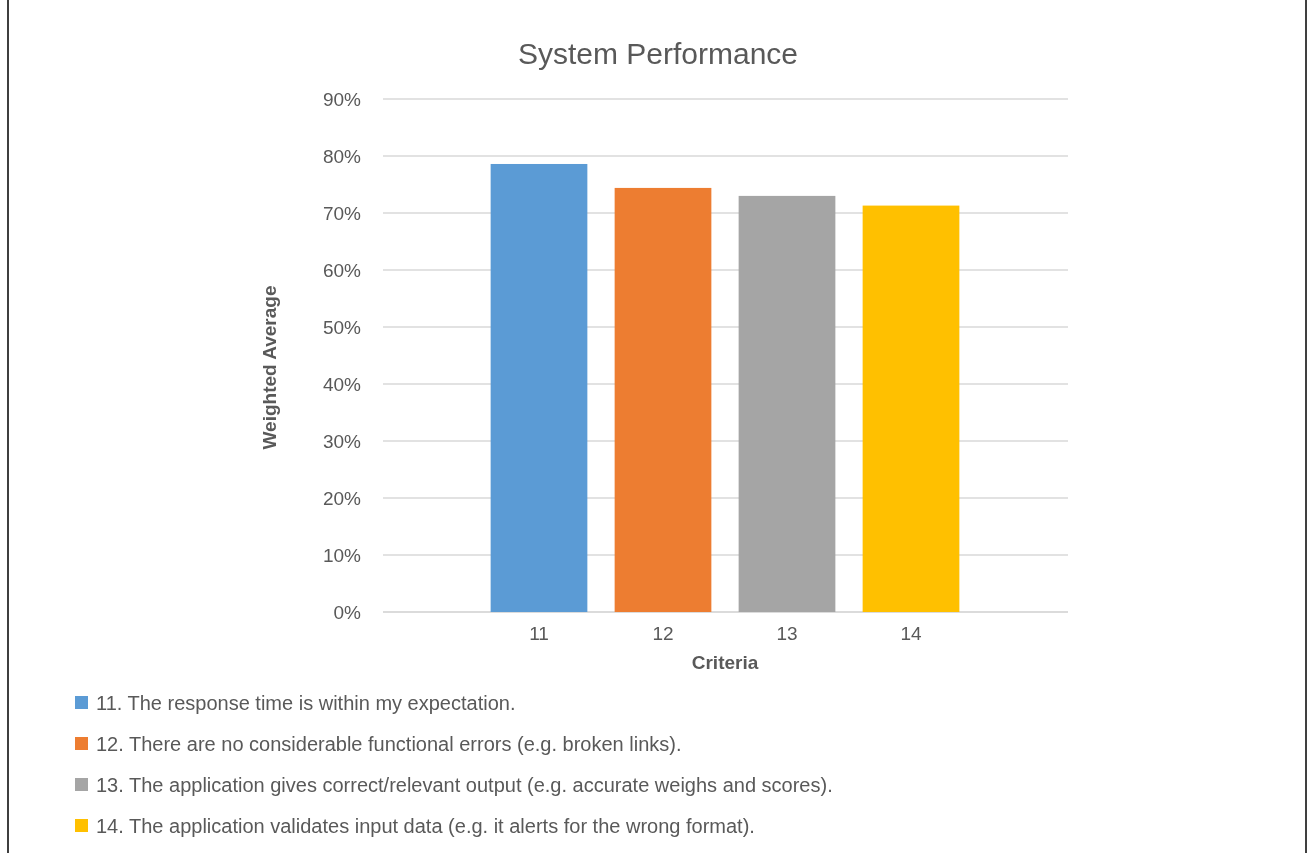  I want to click on x-axis-title: Criteria, so click(725, 662).